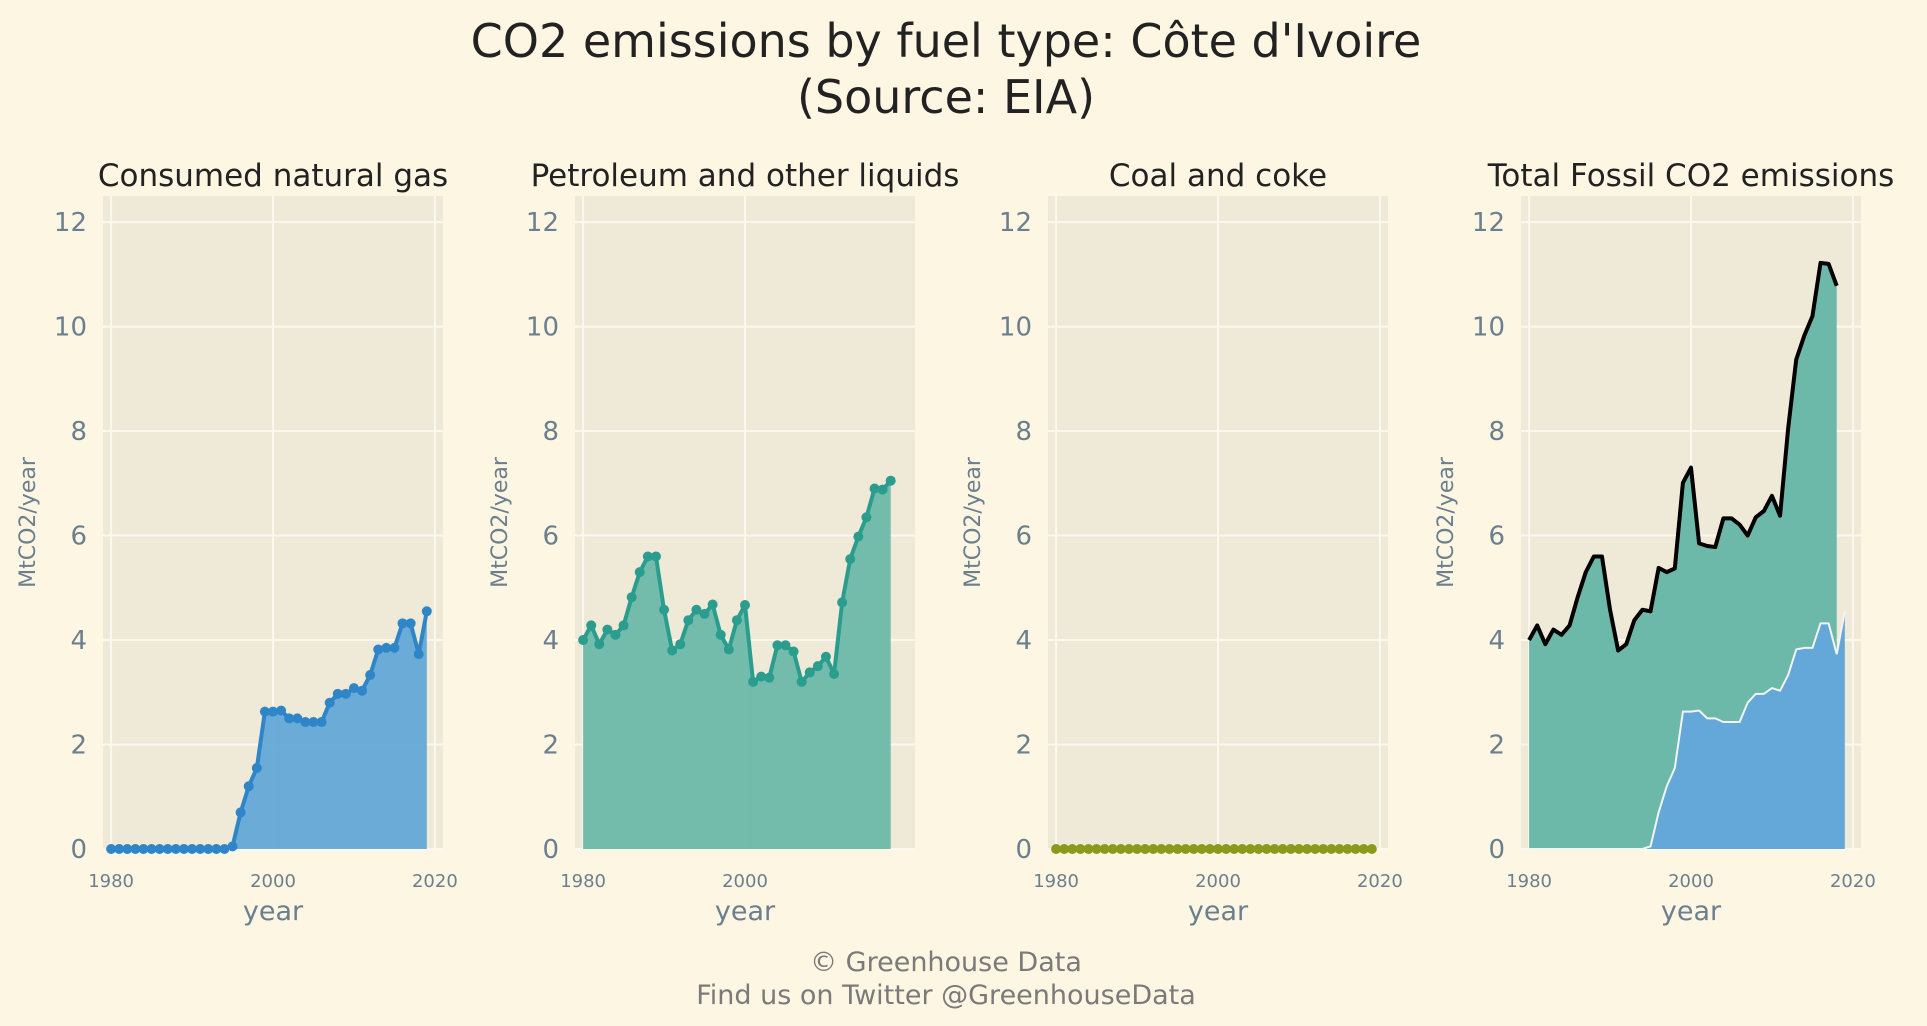 Image resolution: width=1927 pixels, height=1026 pixels. Describe the element at coordinates (78, 746) in the screenshot. I see `y-tick-label: 2` at that location.